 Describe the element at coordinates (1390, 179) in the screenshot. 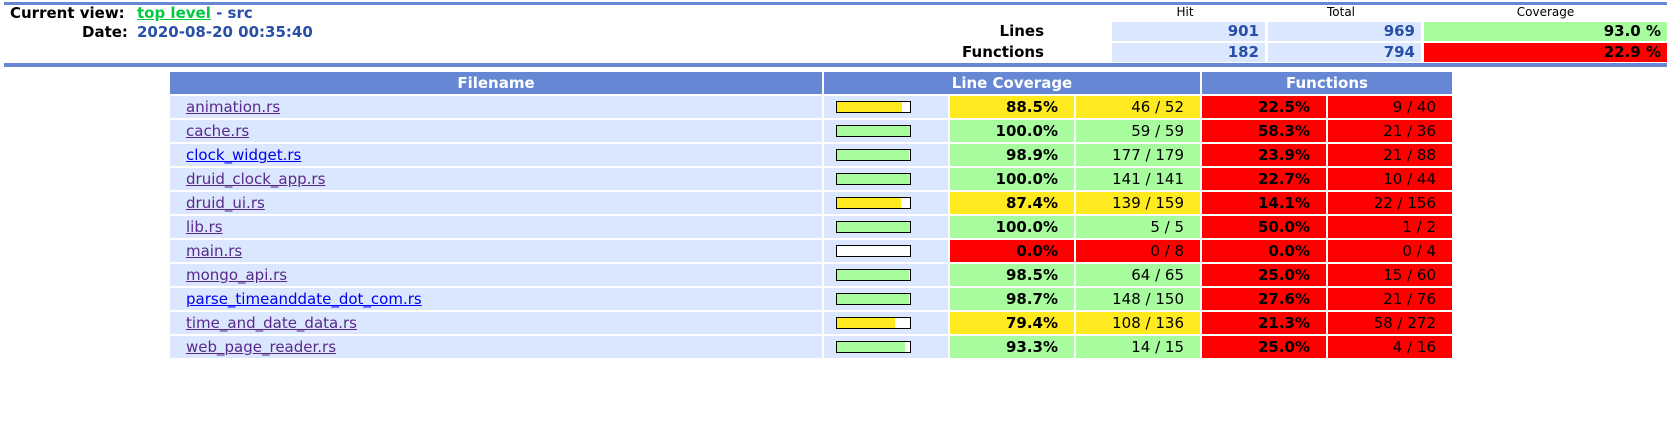

I see `function-coverage-count: 10 / 44` at that location.